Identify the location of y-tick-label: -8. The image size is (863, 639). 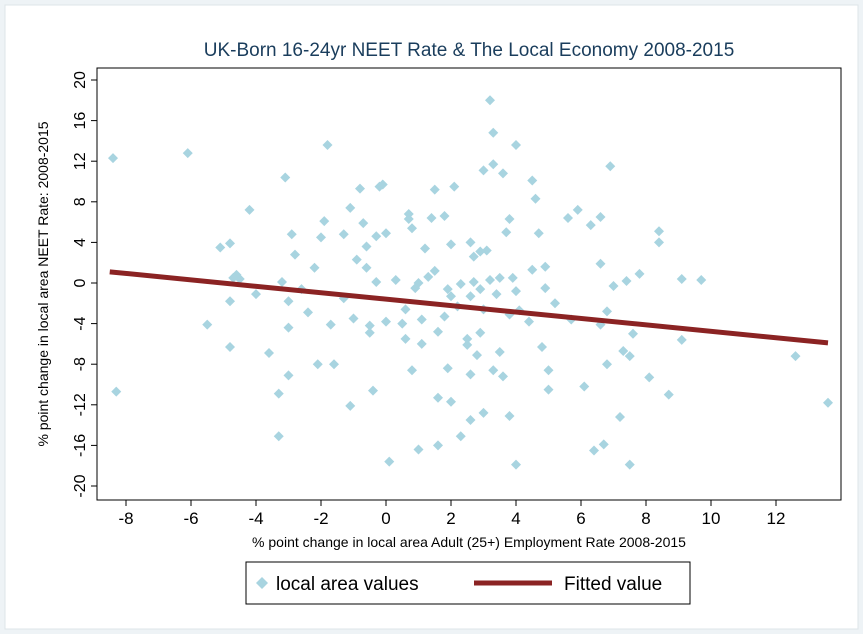
(80, 364).